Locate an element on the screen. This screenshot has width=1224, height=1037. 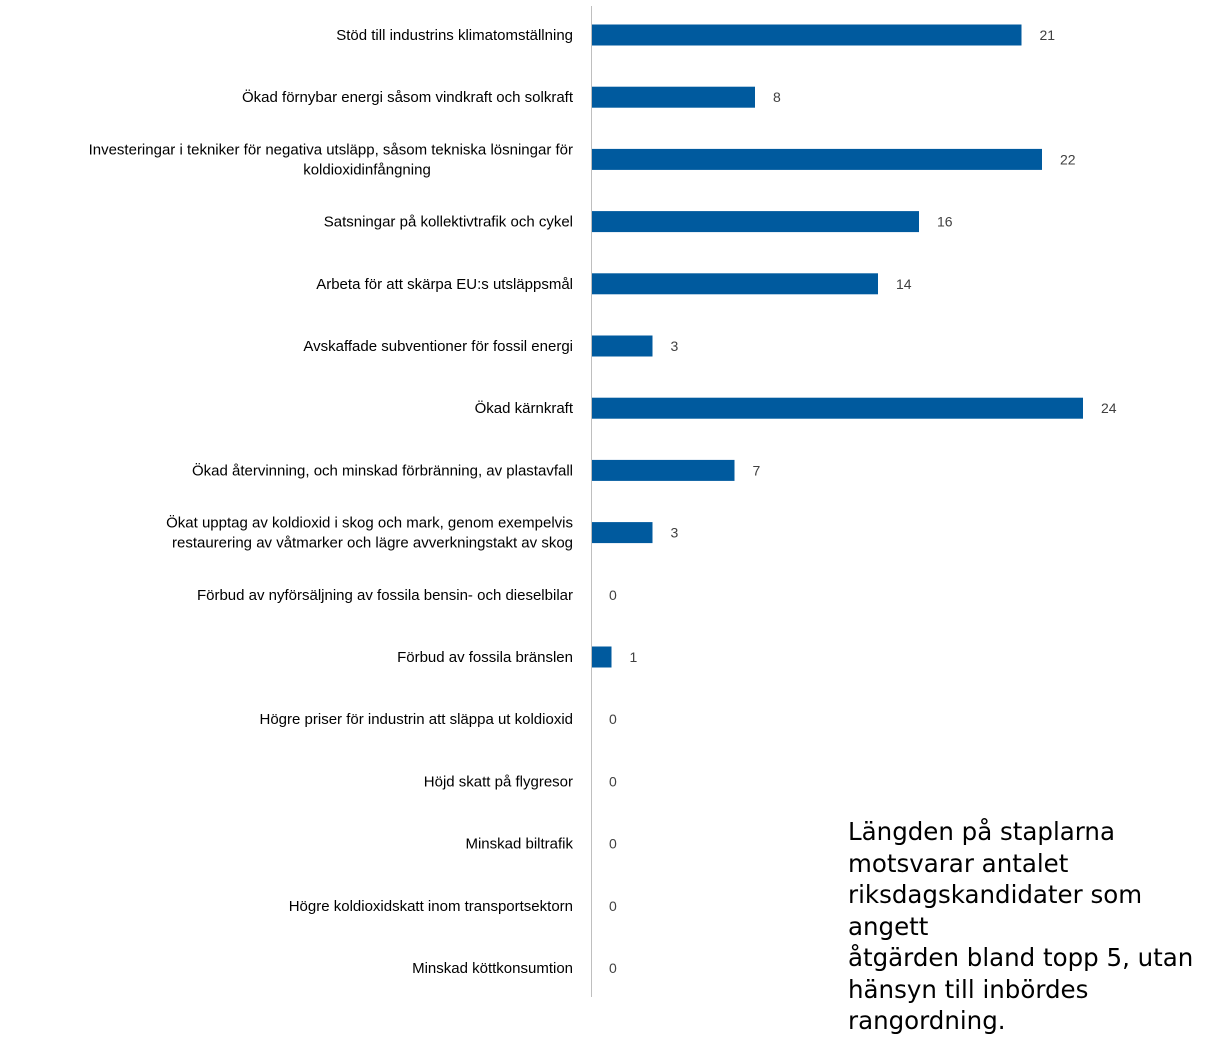
bar-value-label: 1 is located at coordinates (634, 657).